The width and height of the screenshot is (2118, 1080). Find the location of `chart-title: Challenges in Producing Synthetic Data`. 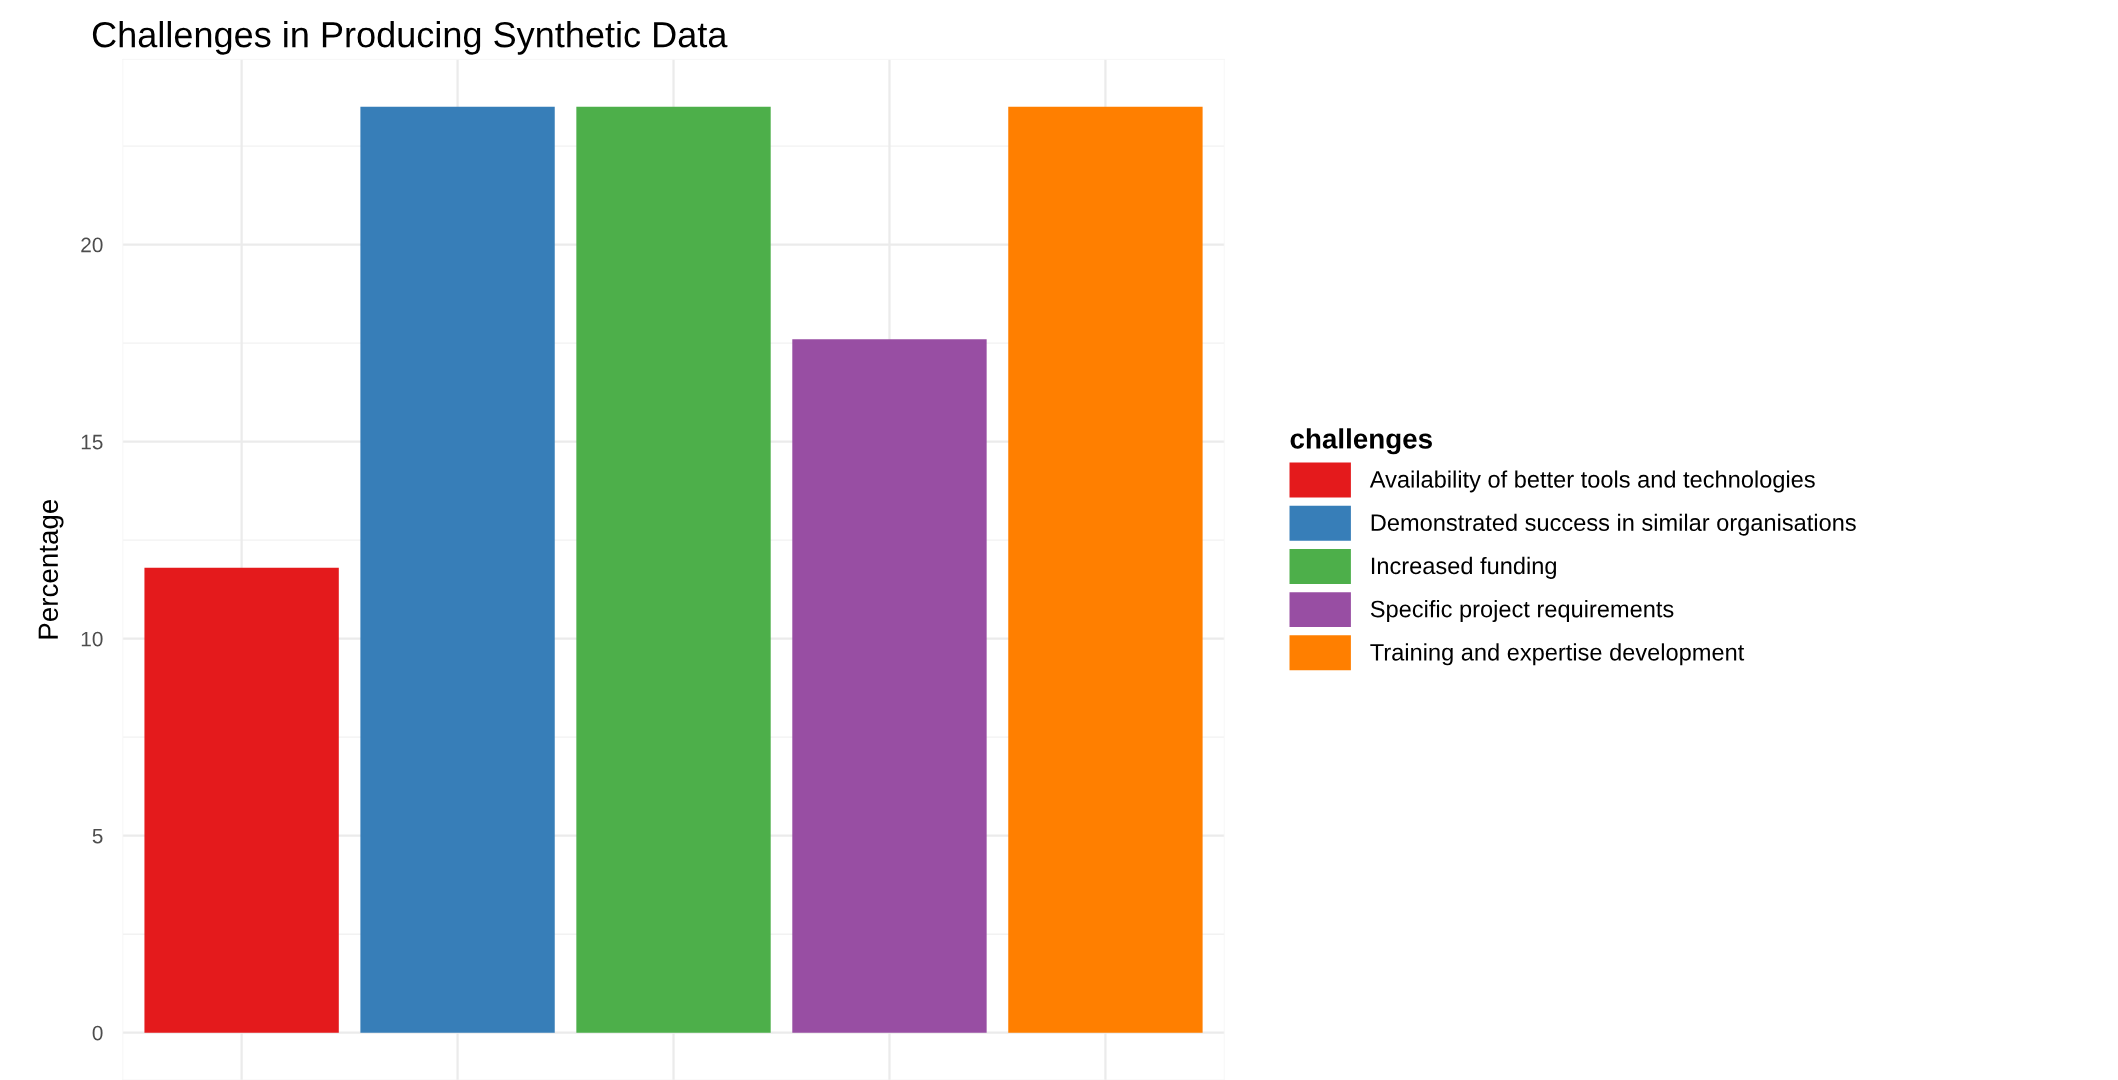

chart-title: Challenges in Producing Synthetic Data is located at coordinates (410, 37).